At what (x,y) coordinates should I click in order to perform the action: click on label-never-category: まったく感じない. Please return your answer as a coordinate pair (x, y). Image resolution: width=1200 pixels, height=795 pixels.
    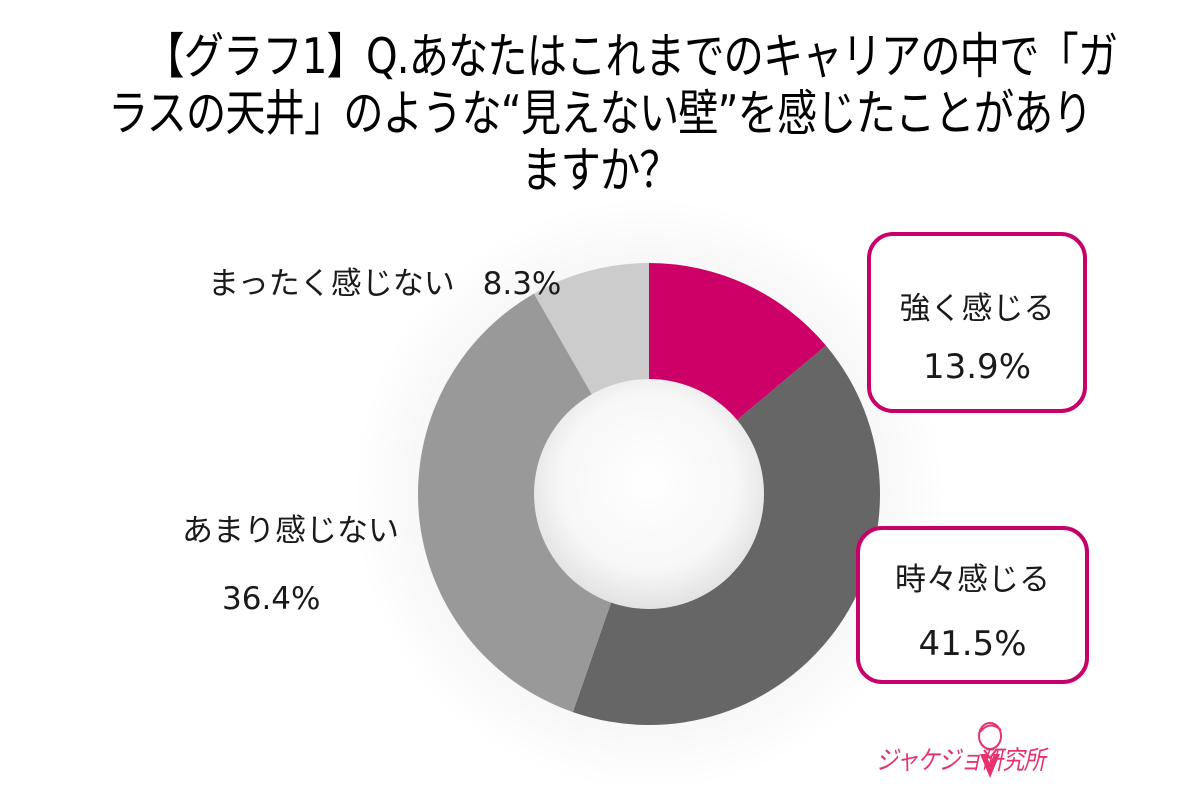
    Looking at the image, I should click on (331, 284).